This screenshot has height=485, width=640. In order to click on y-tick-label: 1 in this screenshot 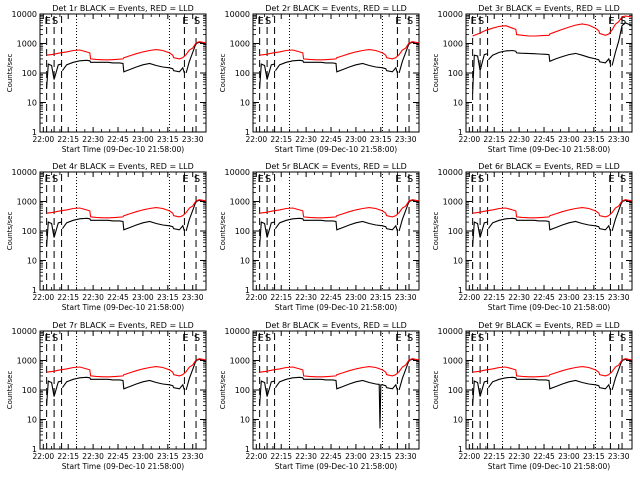, I will do `click(247, 290)`.